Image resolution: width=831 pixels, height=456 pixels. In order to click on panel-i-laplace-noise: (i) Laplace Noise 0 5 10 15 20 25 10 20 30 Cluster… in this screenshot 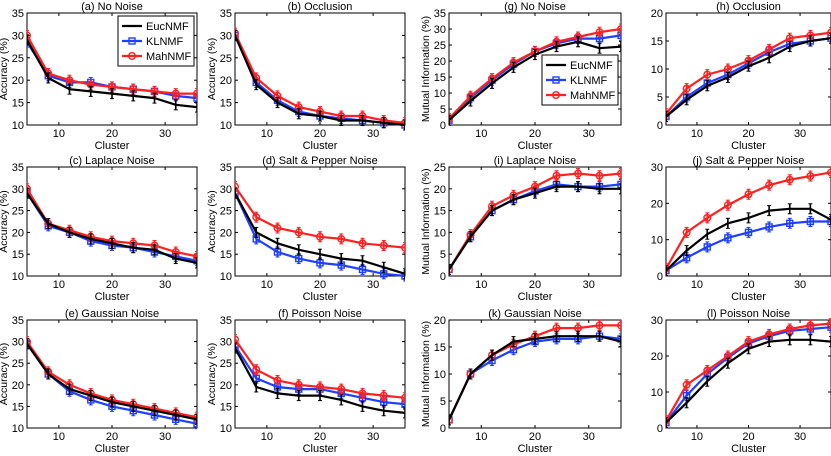, I will do `click(521, 229)`.